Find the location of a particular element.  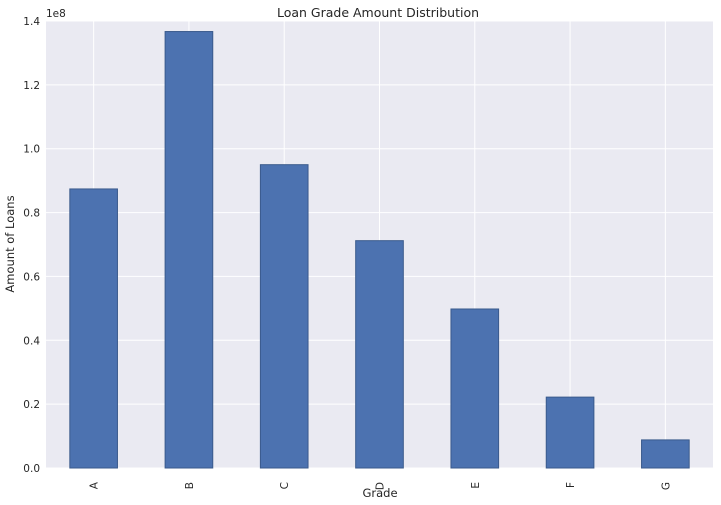

x-tick-label: G is located at coordinates (666, 486).